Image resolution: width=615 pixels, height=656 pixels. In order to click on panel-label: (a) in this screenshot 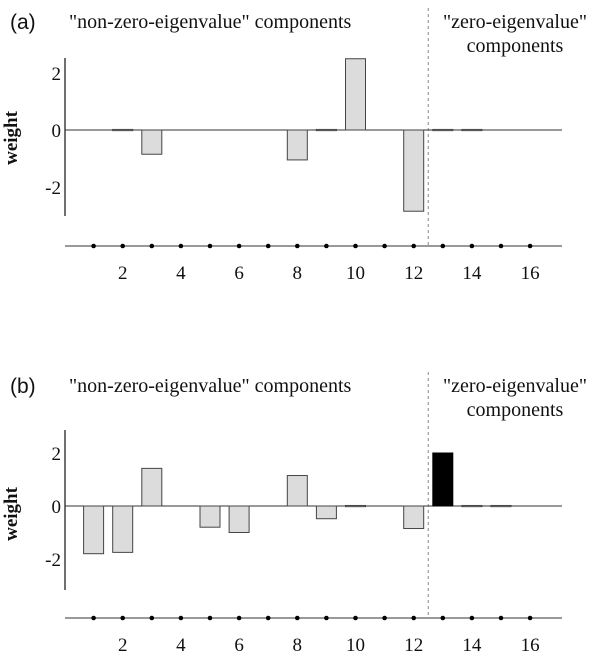, I will do `click(23, 22)`.